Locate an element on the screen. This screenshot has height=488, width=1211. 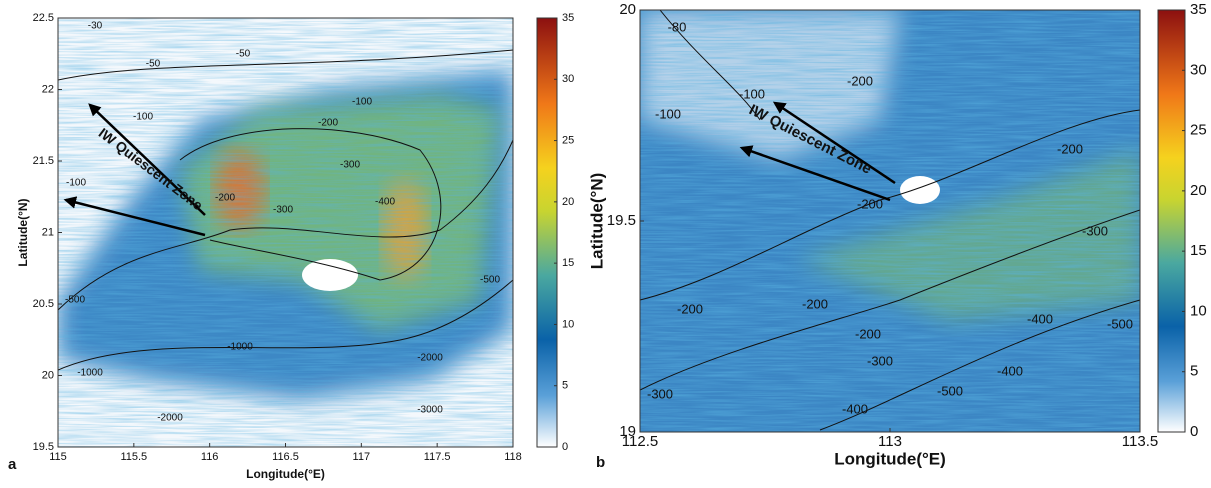
y-tick-label: 22.5 is located at coordinates (43, 18).